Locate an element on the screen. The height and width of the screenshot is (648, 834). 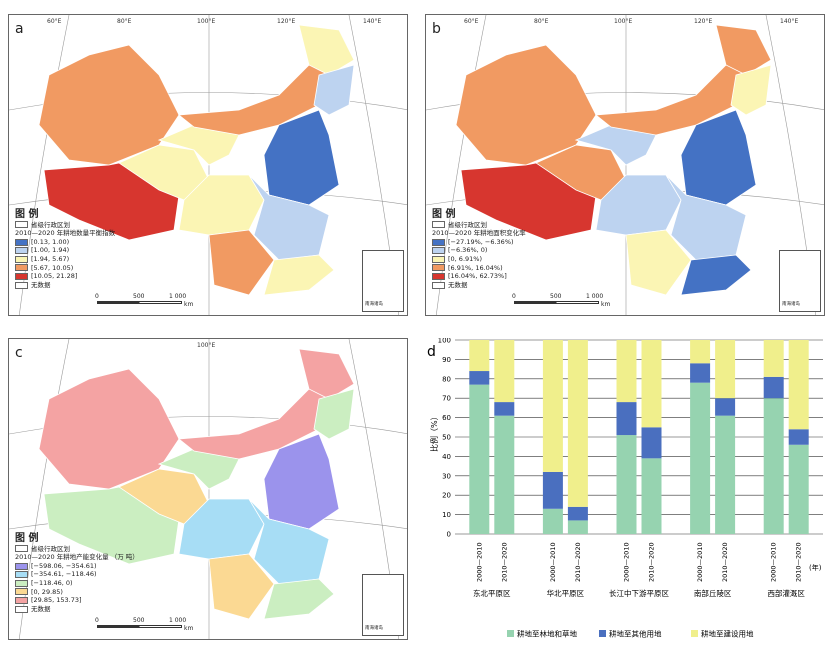
lon-tick: 100°E is located at coordinates (206, 345).